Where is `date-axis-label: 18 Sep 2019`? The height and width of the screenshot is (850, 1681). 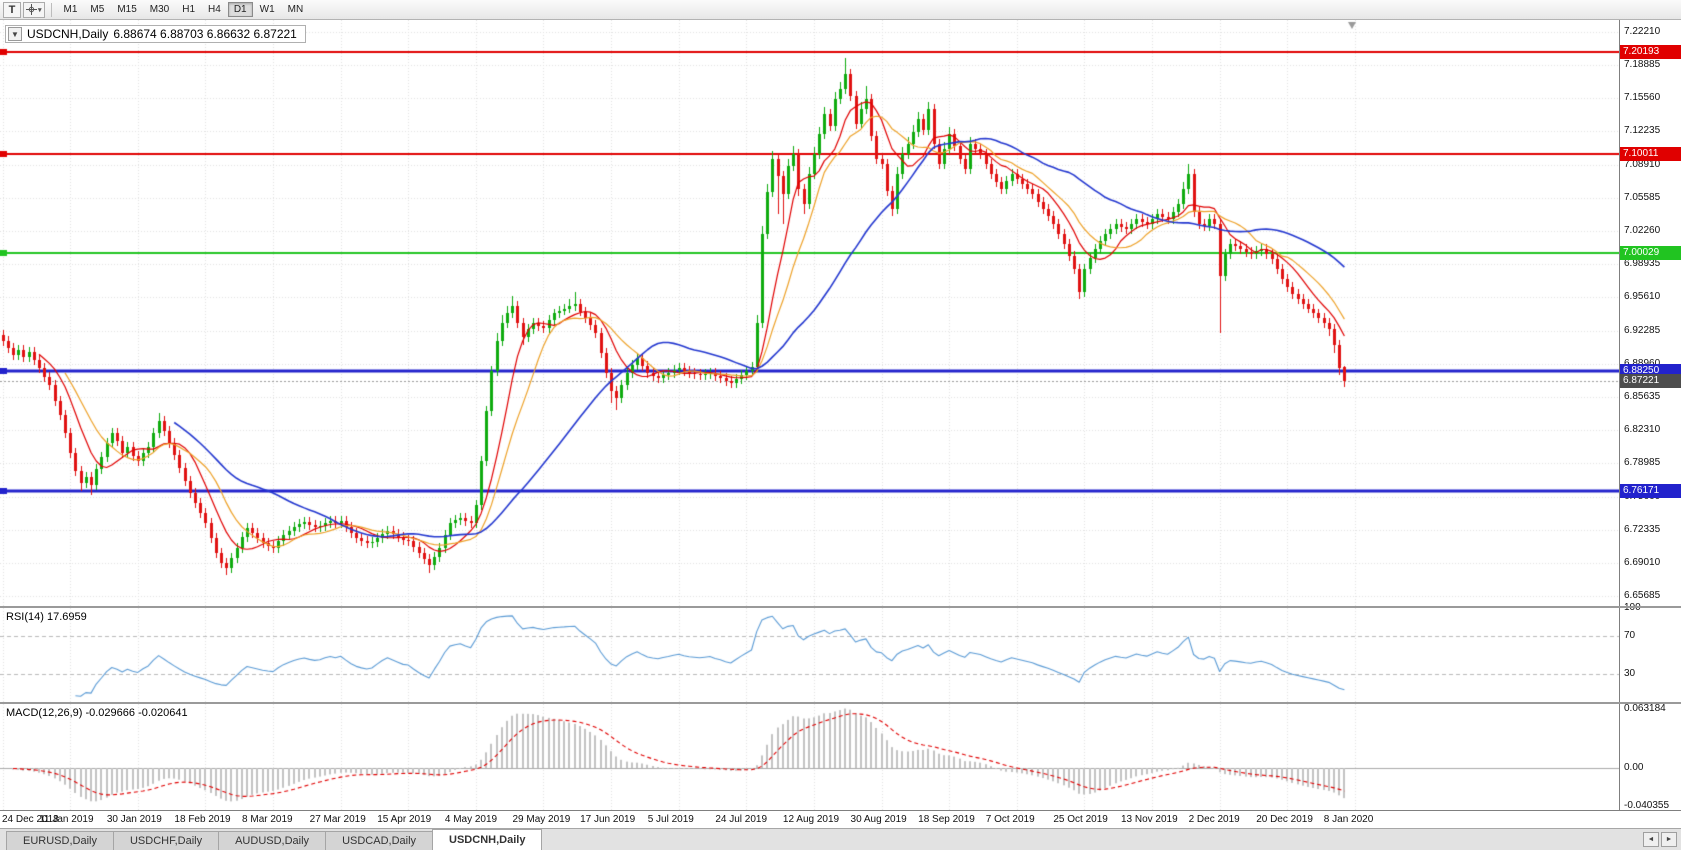
date-axis-label: 18 Sep 2019 is located at coordinates (946, 819).